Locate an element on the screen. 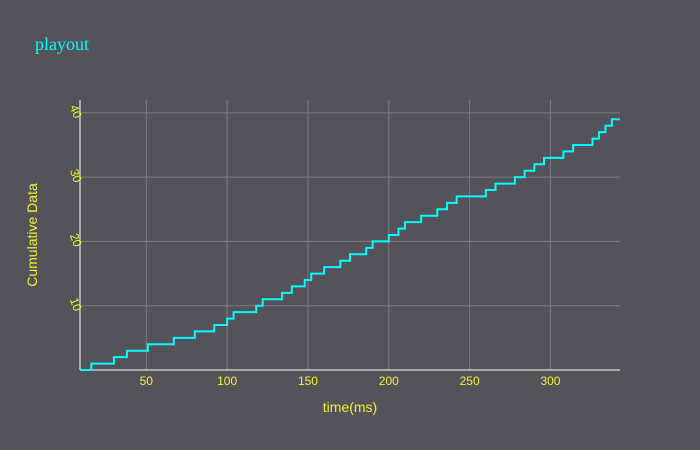 This screenshot has height=450, width=700. x-tick-label-50: 50 is located at coordinates (147, 381).